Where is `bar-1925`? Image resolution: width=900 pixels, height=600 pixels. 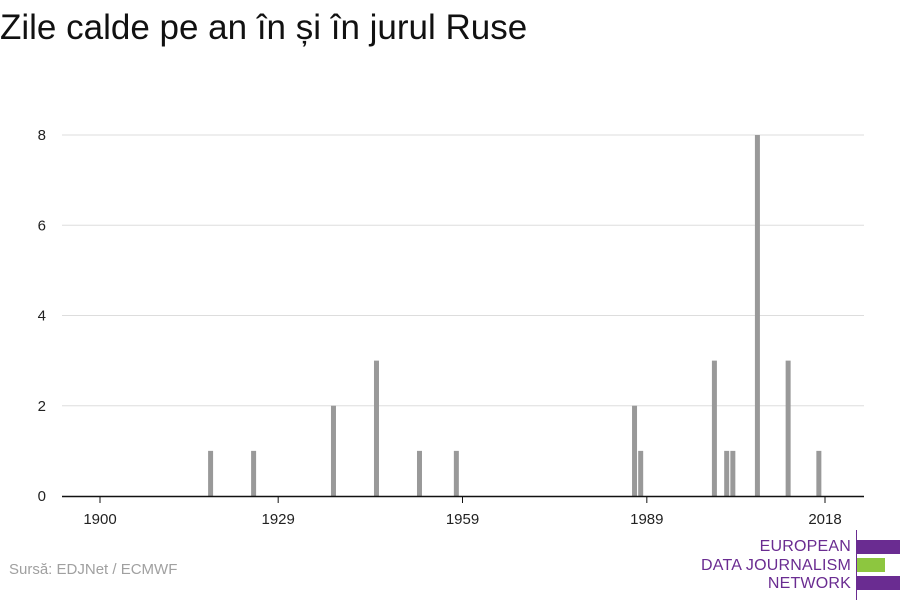 bar-1925 is located at coordinates (254, 473).